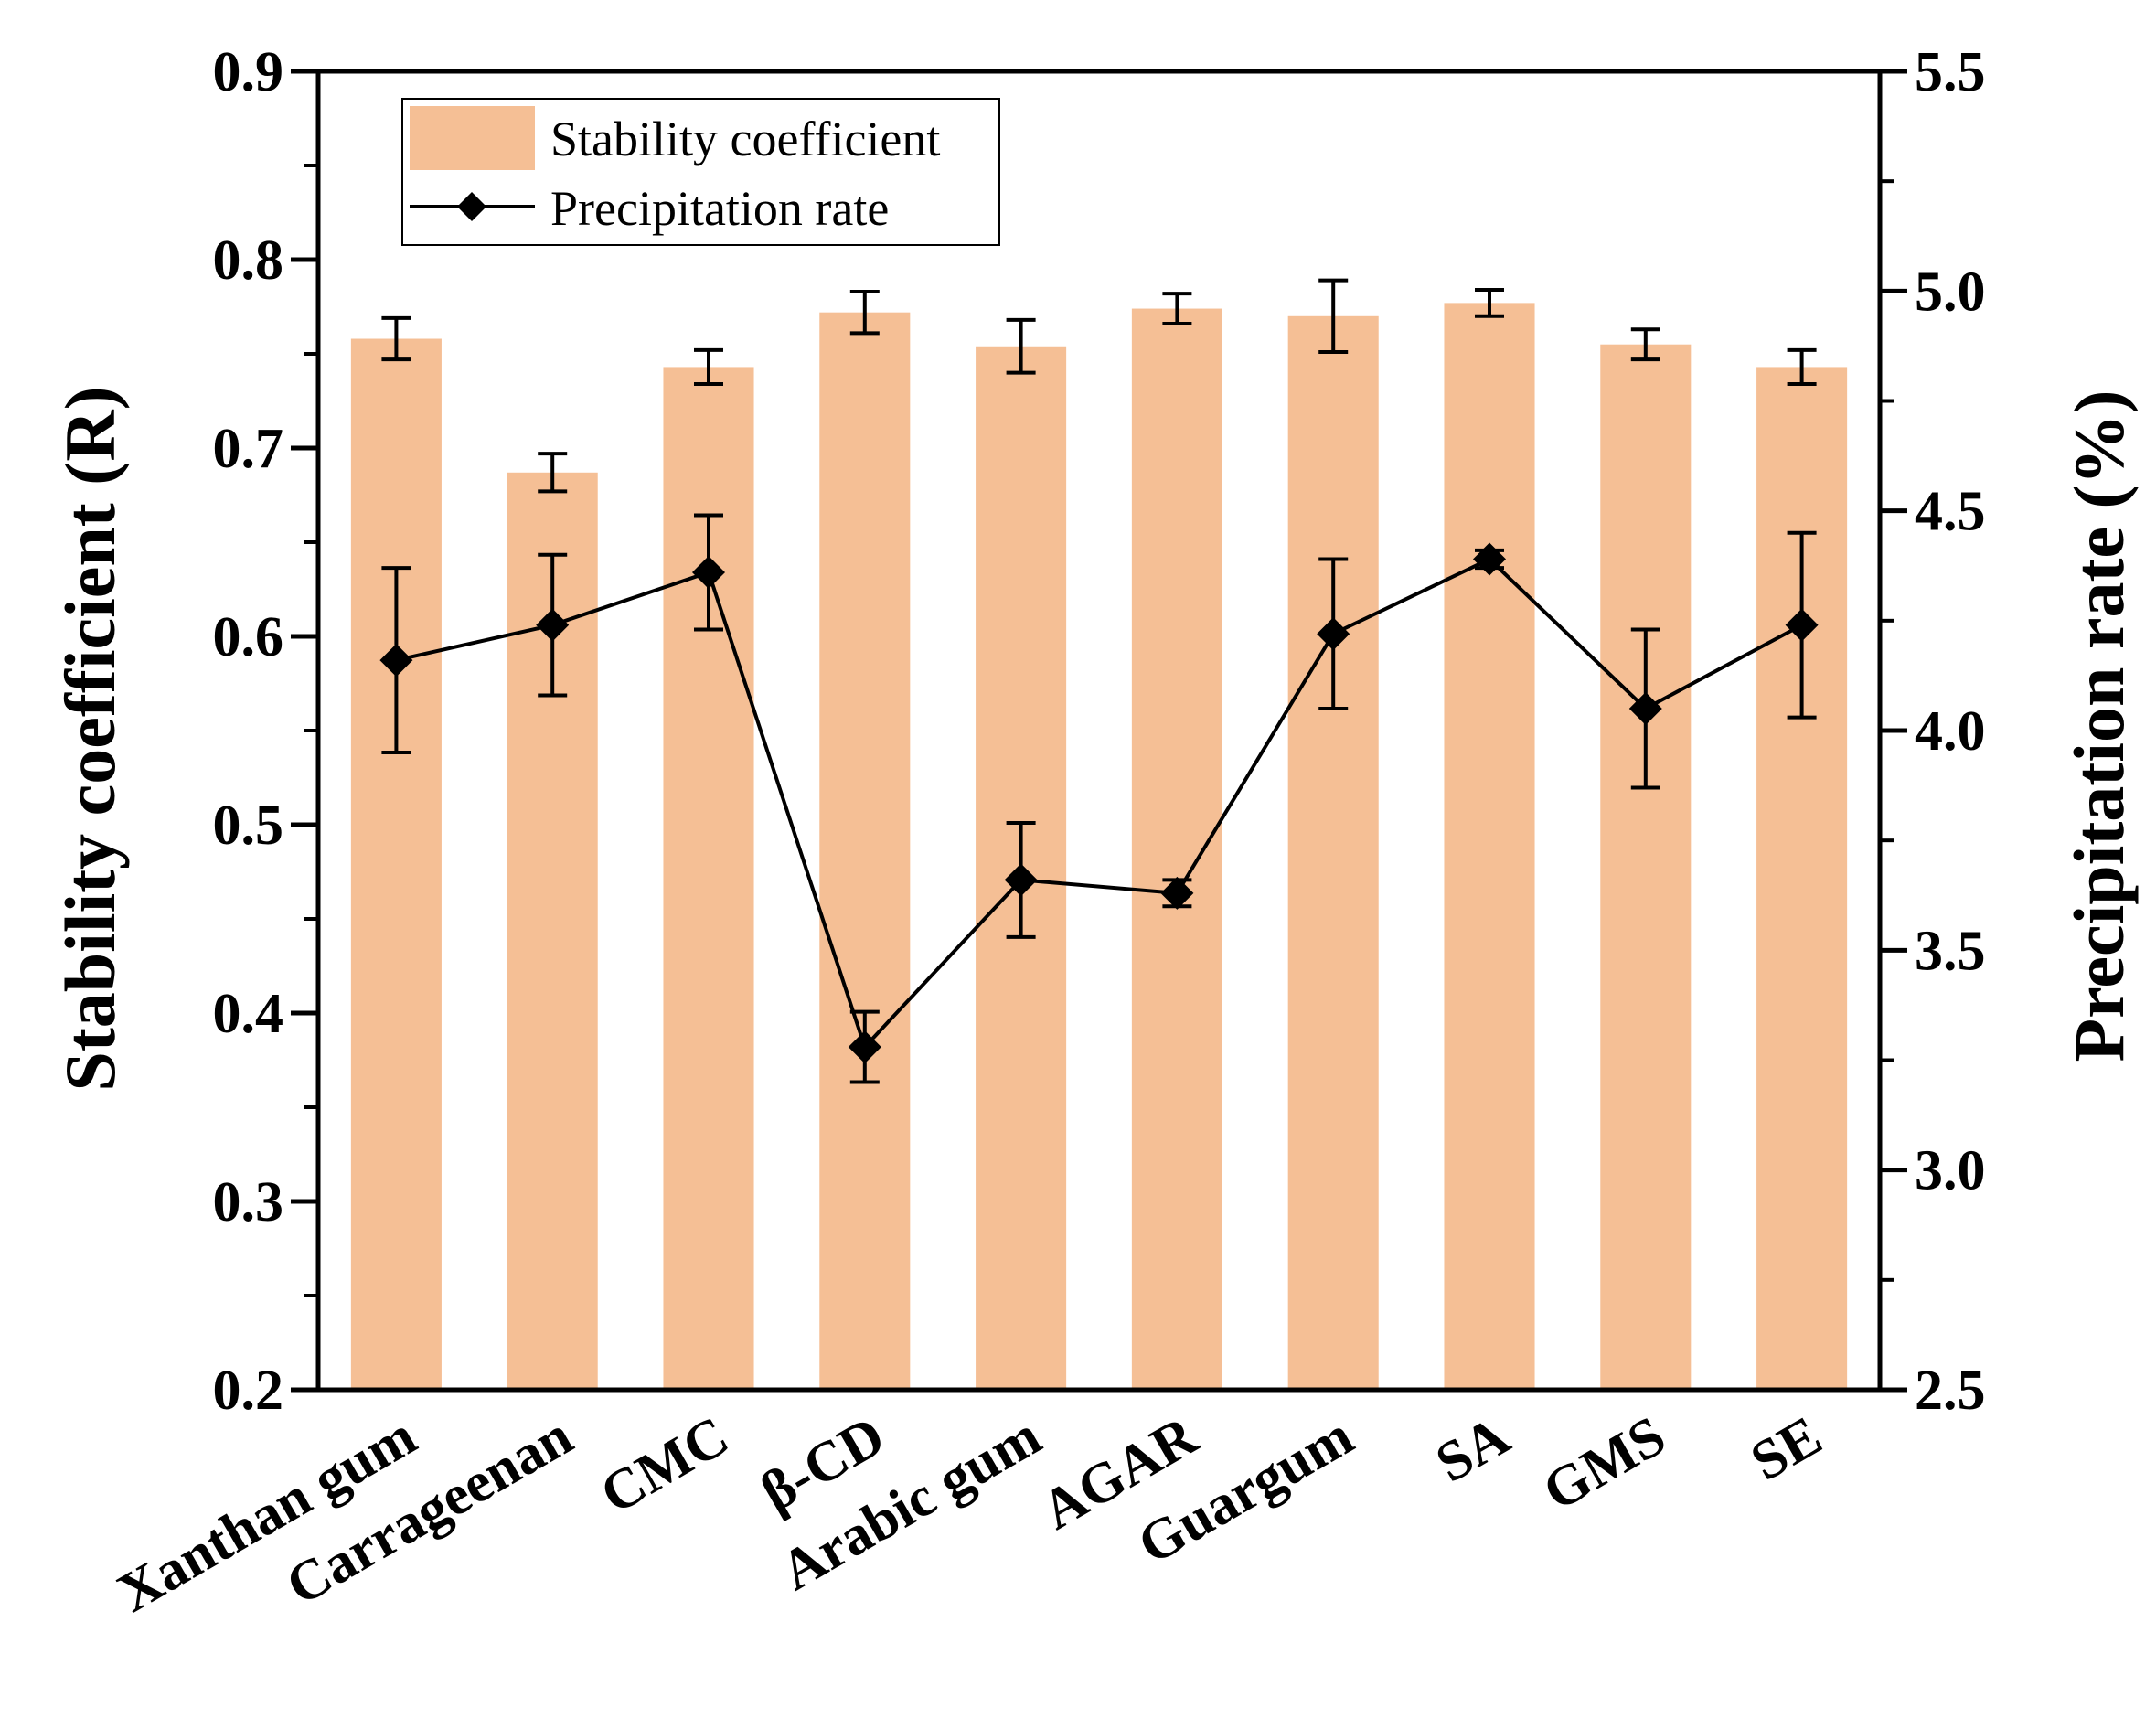  I want to click on y2-tick-label: 5.0, so click(1950, 292).